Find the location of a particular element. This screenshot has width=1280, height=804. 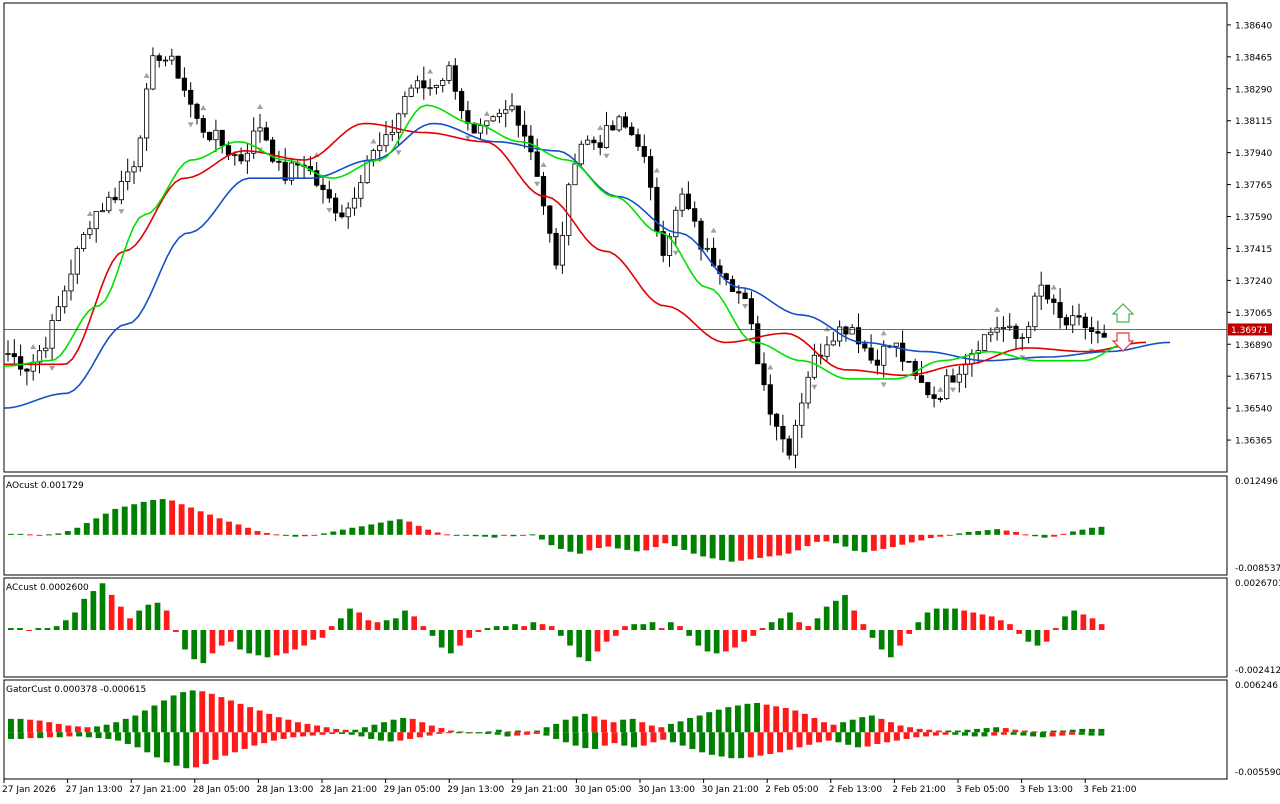

ao-max-label: 0.012496 is located at coordinates (1256, 482).